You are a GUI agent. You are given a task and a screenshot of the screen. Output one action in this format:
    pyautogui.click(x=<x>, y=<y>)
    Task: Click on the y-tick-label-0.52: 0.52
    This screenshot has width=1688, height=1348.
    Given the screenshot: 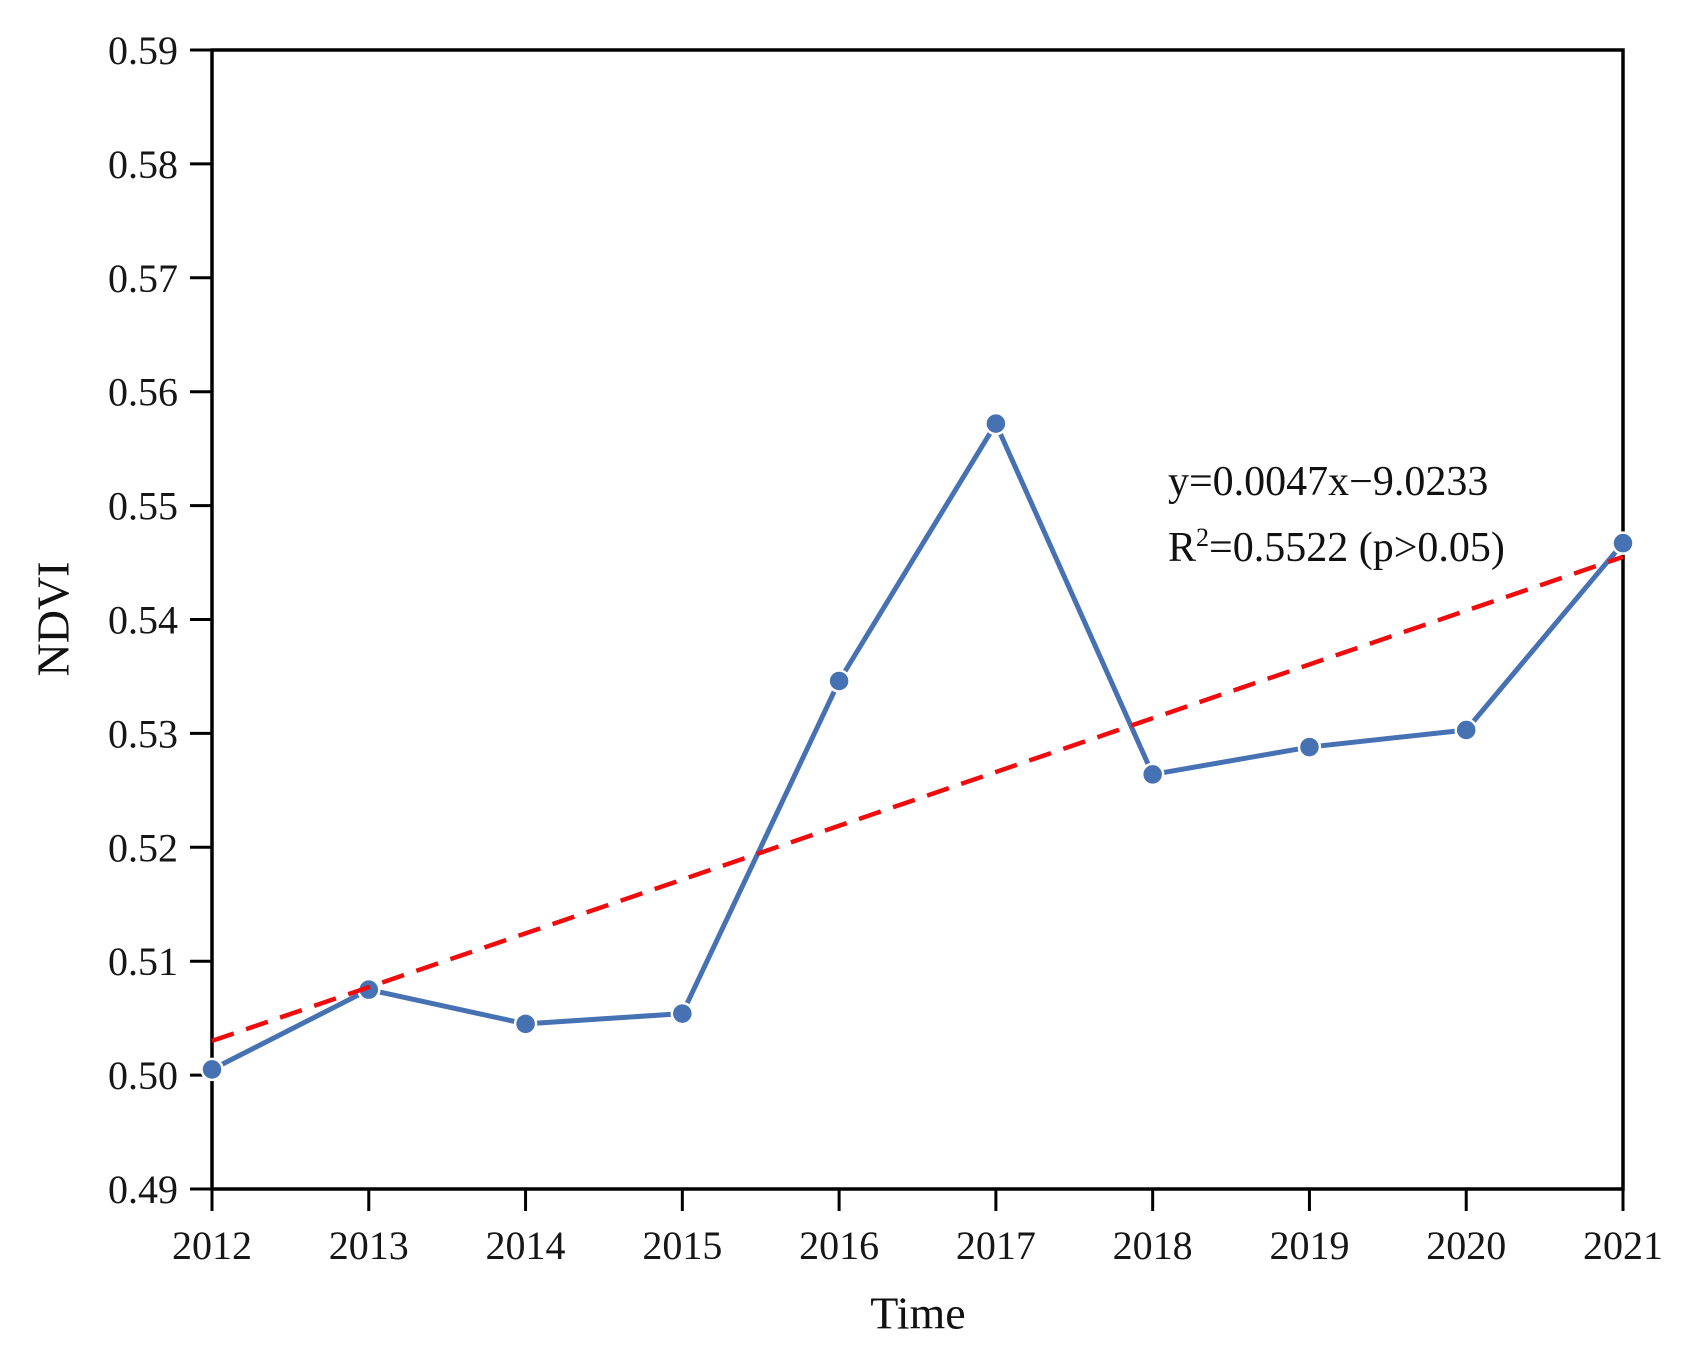 What is the action you would take?
    pyautogui.click(x=143, y=847)
    